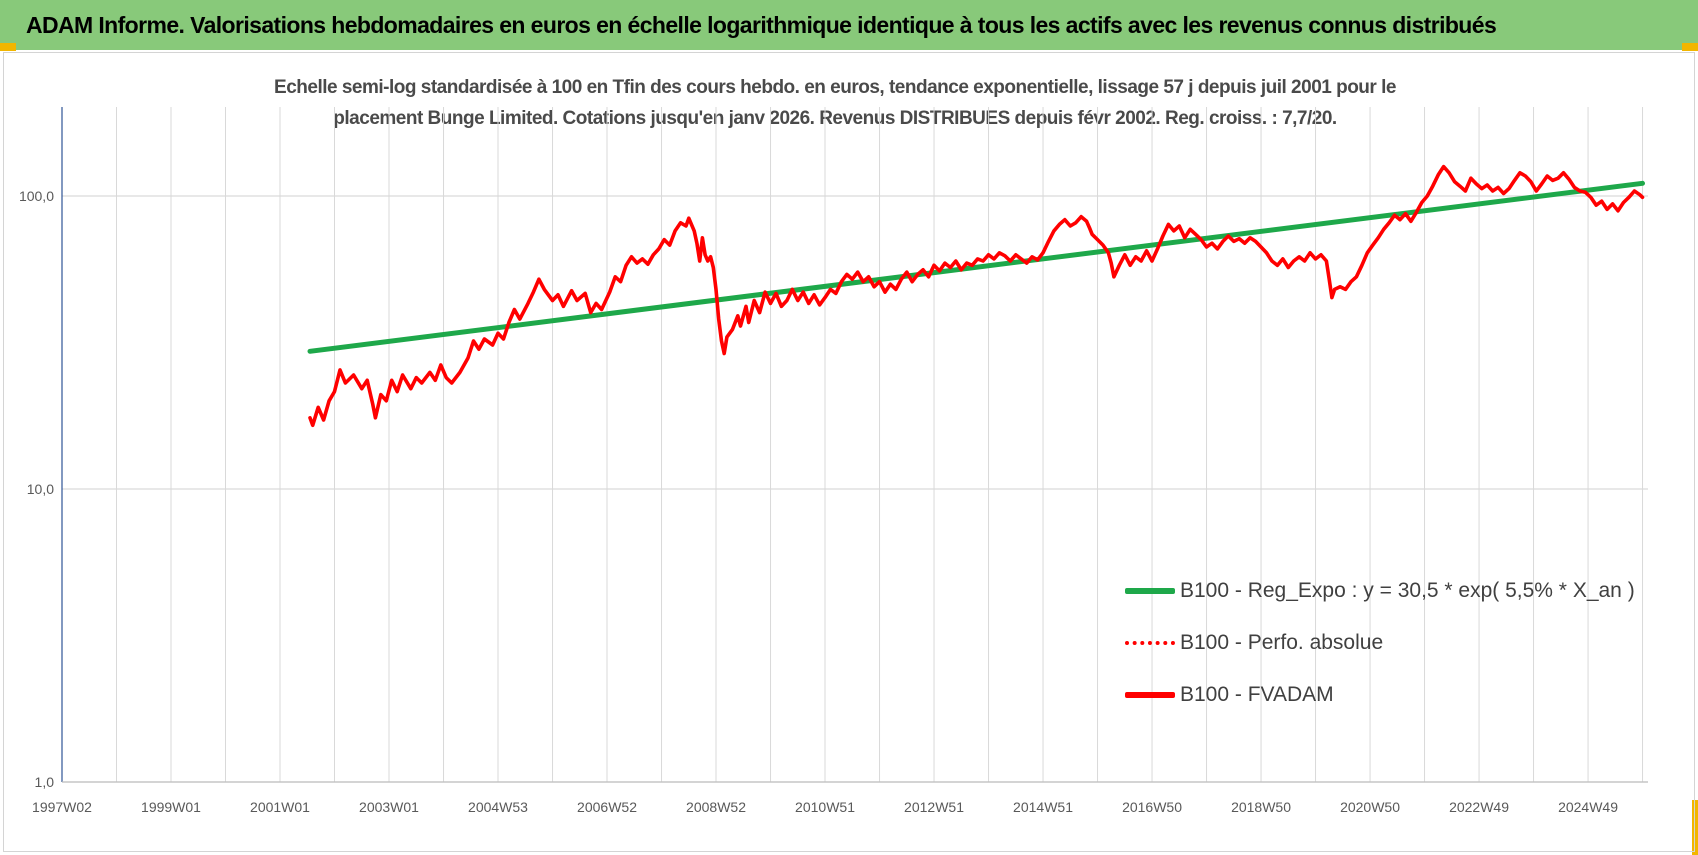  I want to click on x-tick-label: 2018W50, so click(1261, 807).